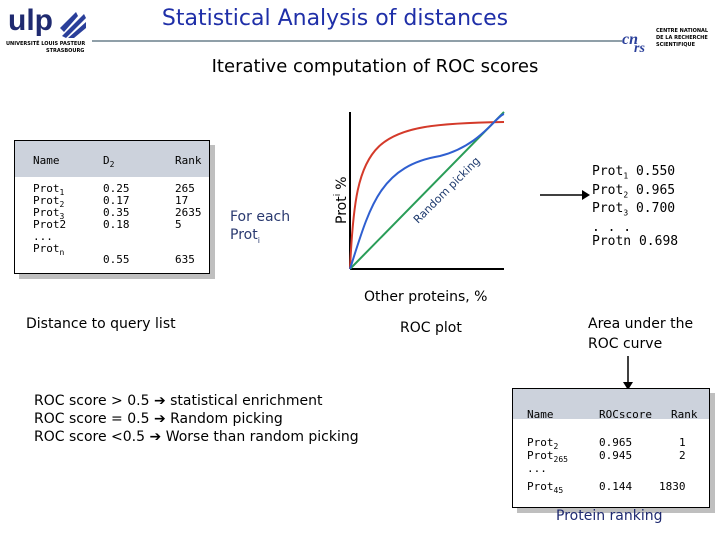 This screenshot has height=540, width=720. I want to click on roc-diagonal-label: Random picking, so click(447, 190).